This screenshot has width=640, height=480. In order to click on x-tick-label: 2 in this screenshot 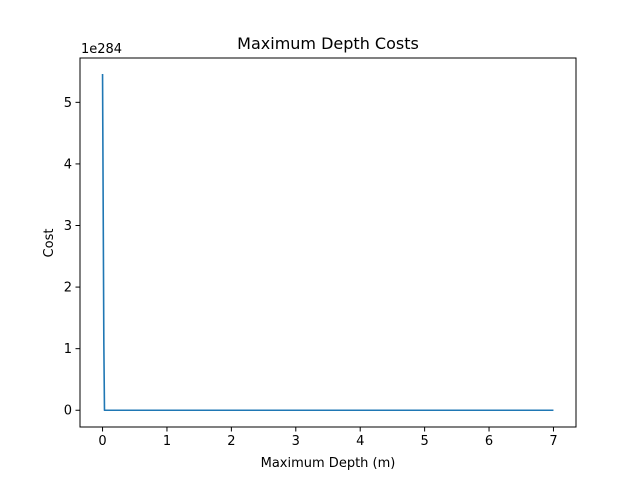, I will do `click(231, 441)`.